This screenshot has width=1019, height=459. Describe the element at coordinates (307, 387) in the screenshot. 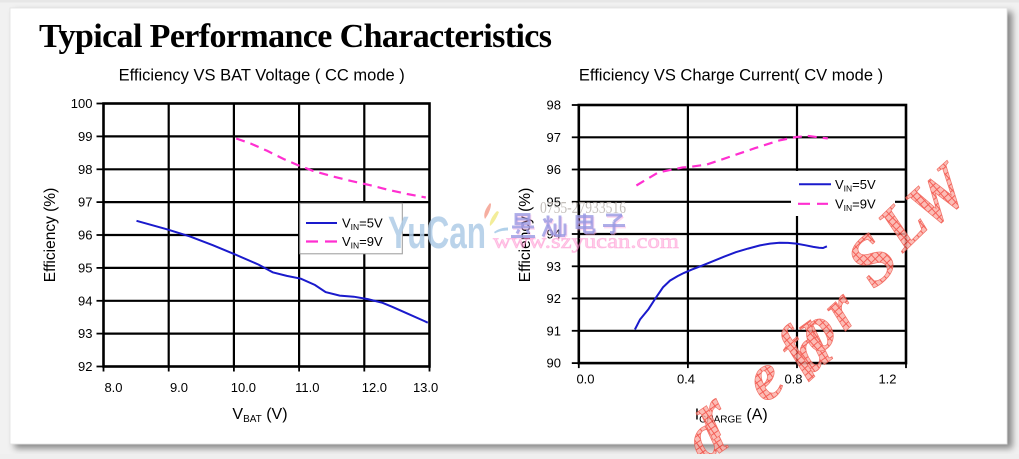

I see `svg-text: 11.0` at that location.